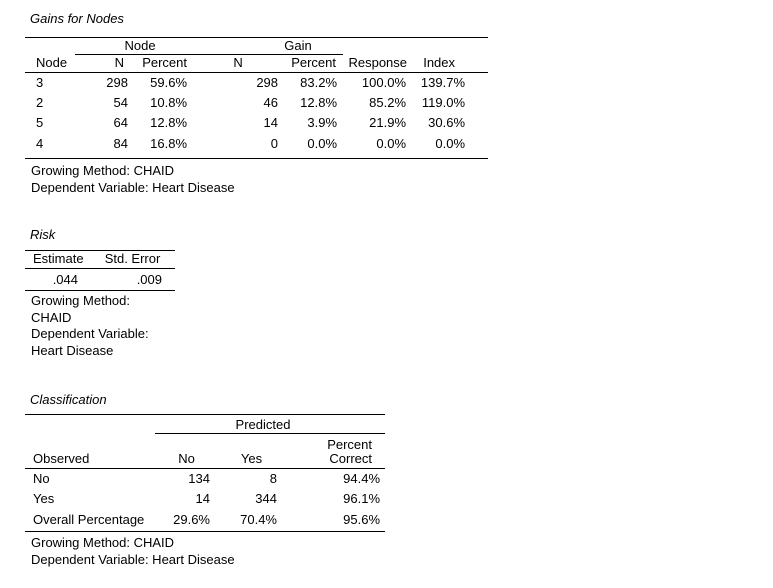 The height and width of the screenshot is (588, 773). Describe the element at coordinates (273, 479) in the screenshot. I see `classification-cell: 8` at that location.